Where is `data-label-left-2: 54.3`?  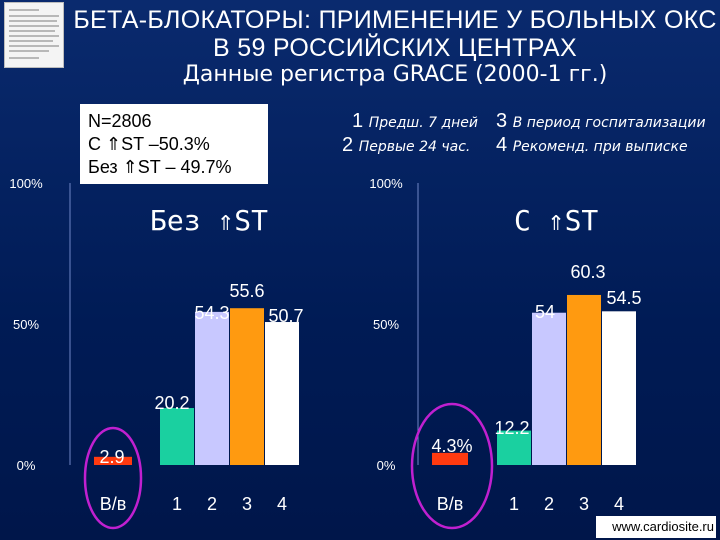 data-label-left-2: 54.3 is located at coordinates (211, 313).